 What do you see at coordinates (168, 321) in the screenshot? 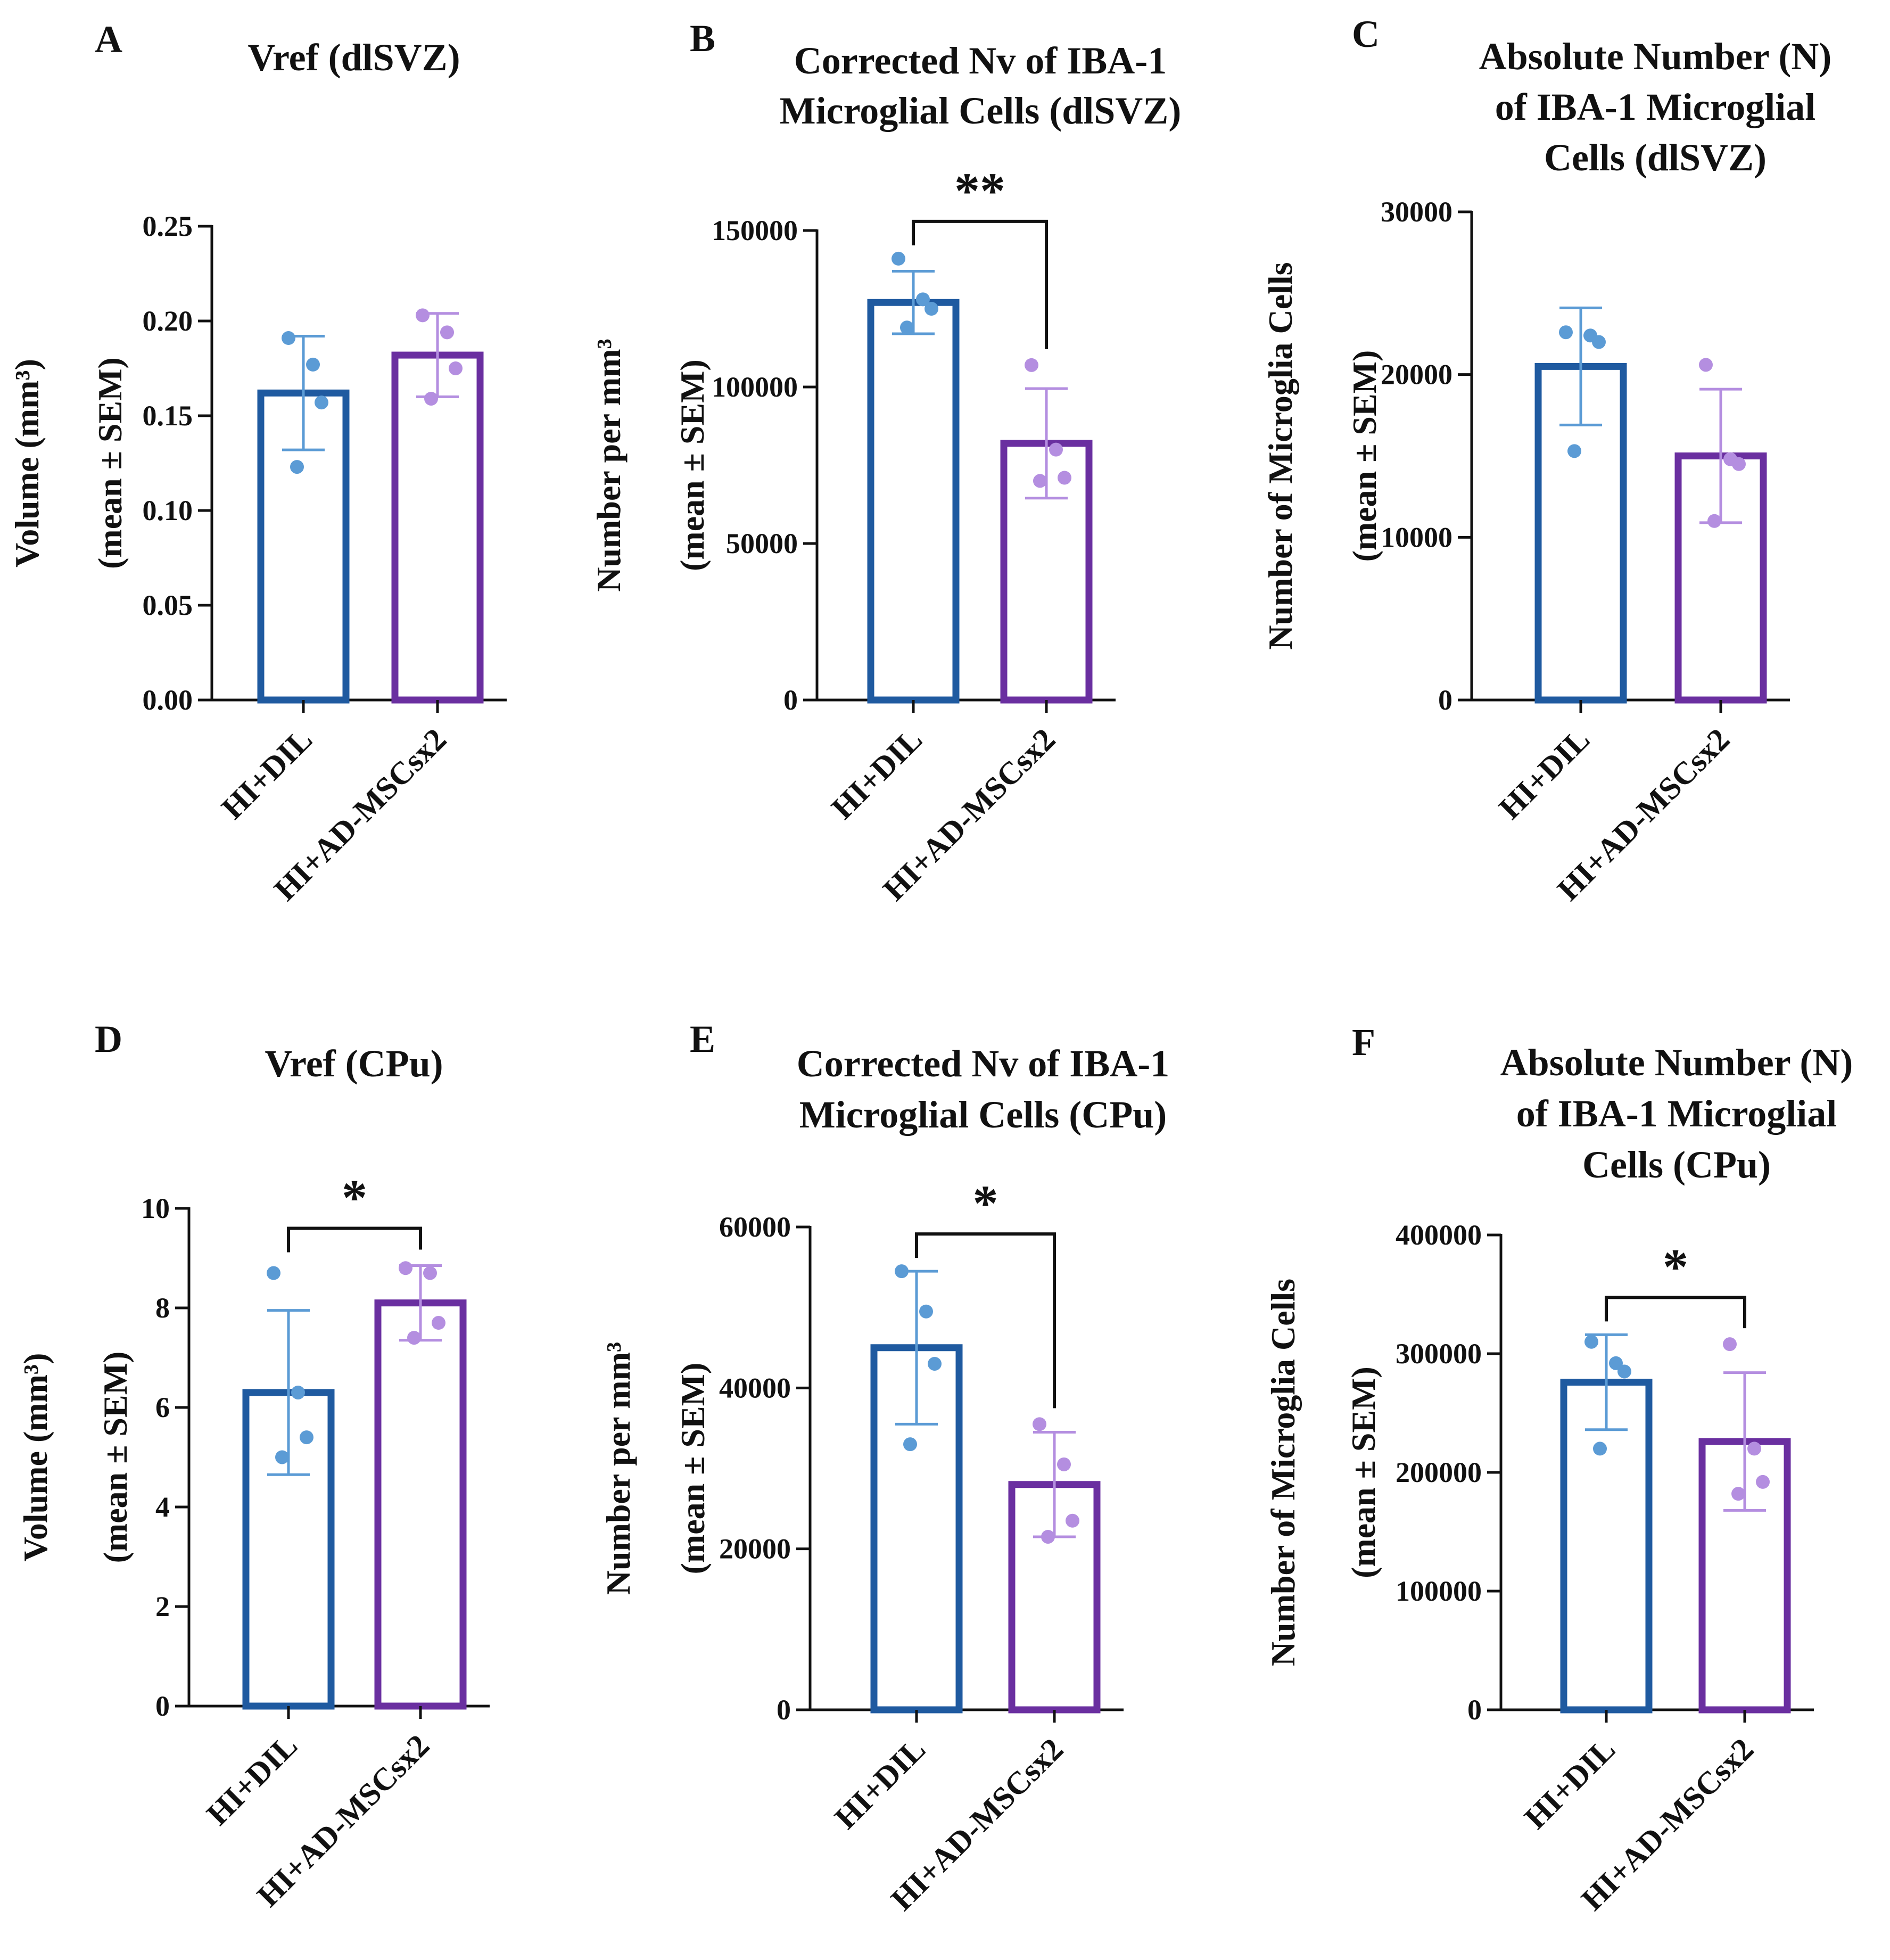
I see `y-tick-label: 0.20` at bounding box center [168, 321].